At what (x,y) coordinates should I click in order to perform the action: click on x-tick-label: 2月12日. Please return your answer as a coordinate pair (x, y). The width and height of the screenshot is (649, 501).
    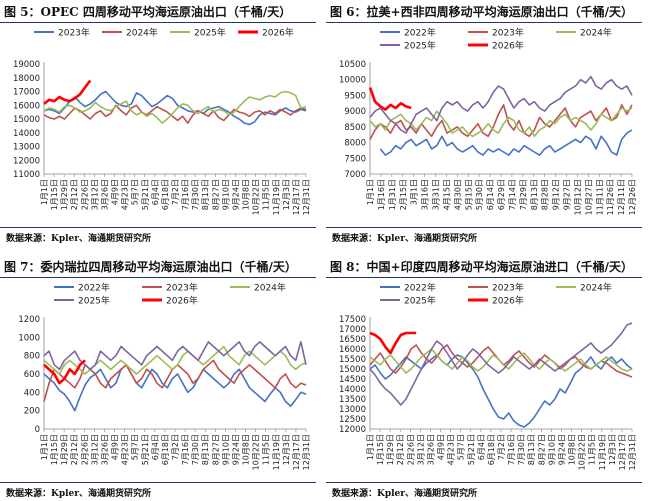
    Looking at the image, I should click on (400, 449).